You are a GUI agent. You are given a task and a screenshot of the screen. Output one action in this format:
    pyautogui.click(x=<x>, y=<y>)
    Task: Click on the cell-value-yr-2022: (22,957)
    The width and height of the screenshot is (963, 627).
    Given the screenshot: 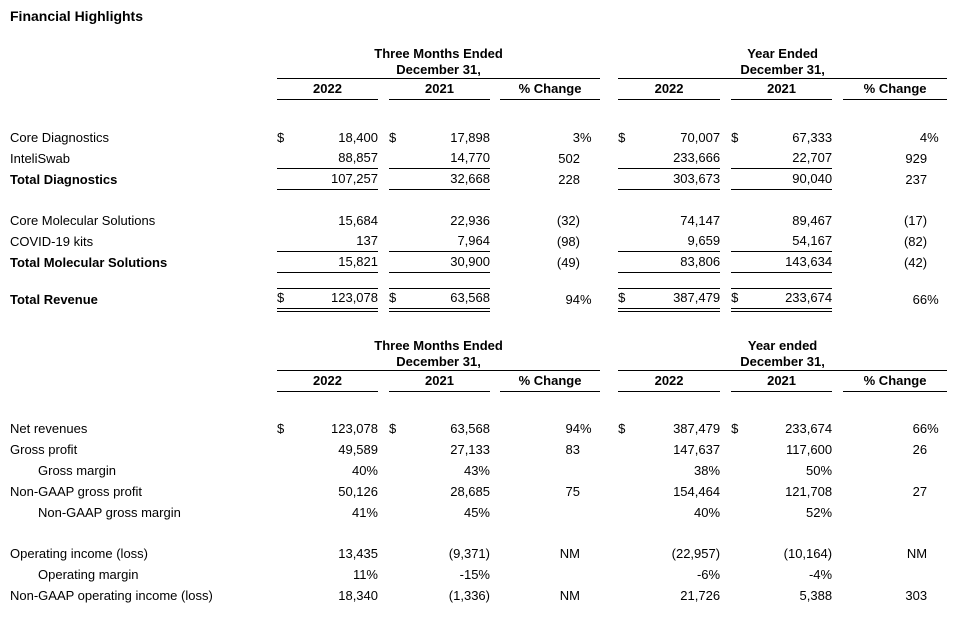 What is the action you would take?
    pyautogui.click(x=696, y=553)
    